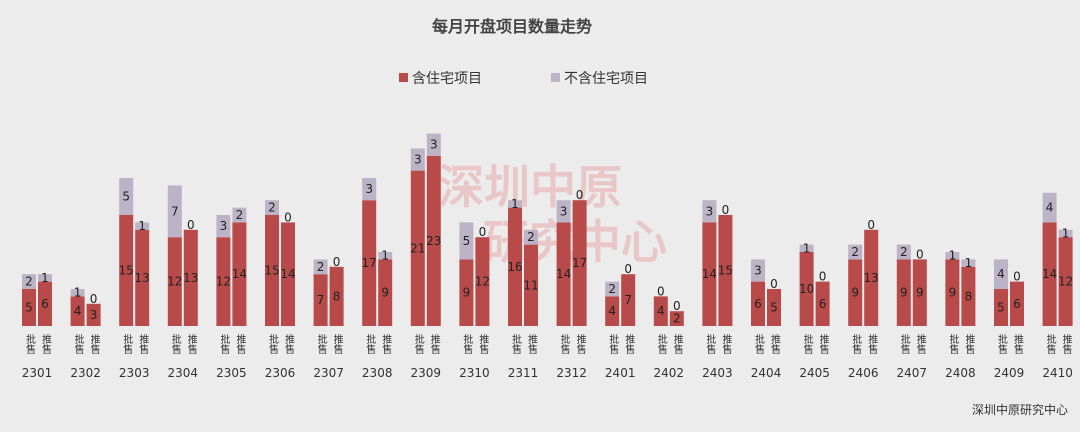 The width and height of the screenshot is (1080, 432). I want to click on data-label-residential: 9, so click(904, 293).